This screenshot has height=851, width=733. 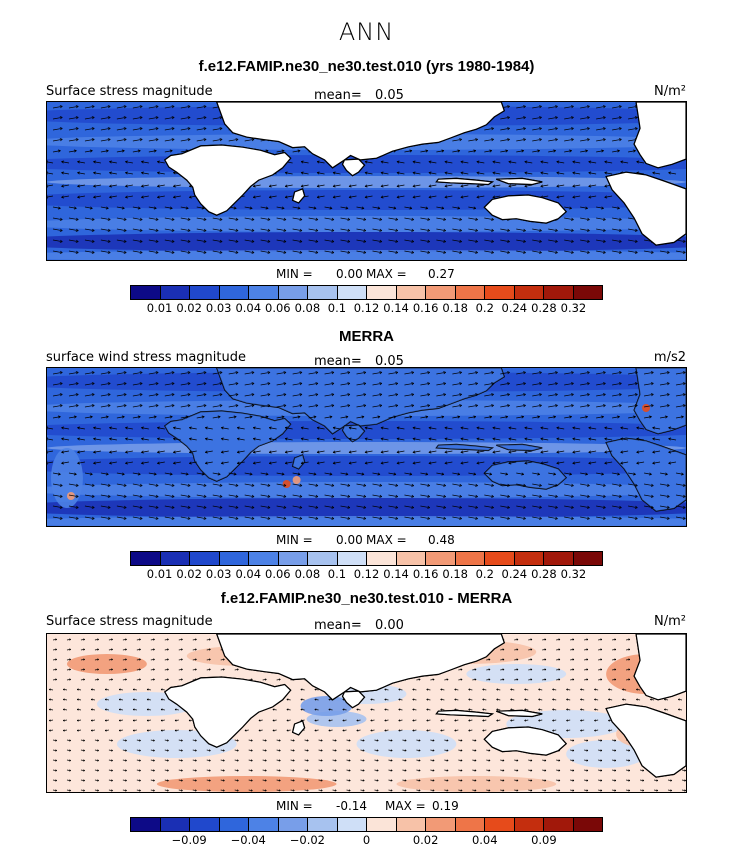 What do you see at coordinates (337, 308) in the screenshot?
I see `colorbar-tick-label: 0.1` at bounding box center [337, 308].